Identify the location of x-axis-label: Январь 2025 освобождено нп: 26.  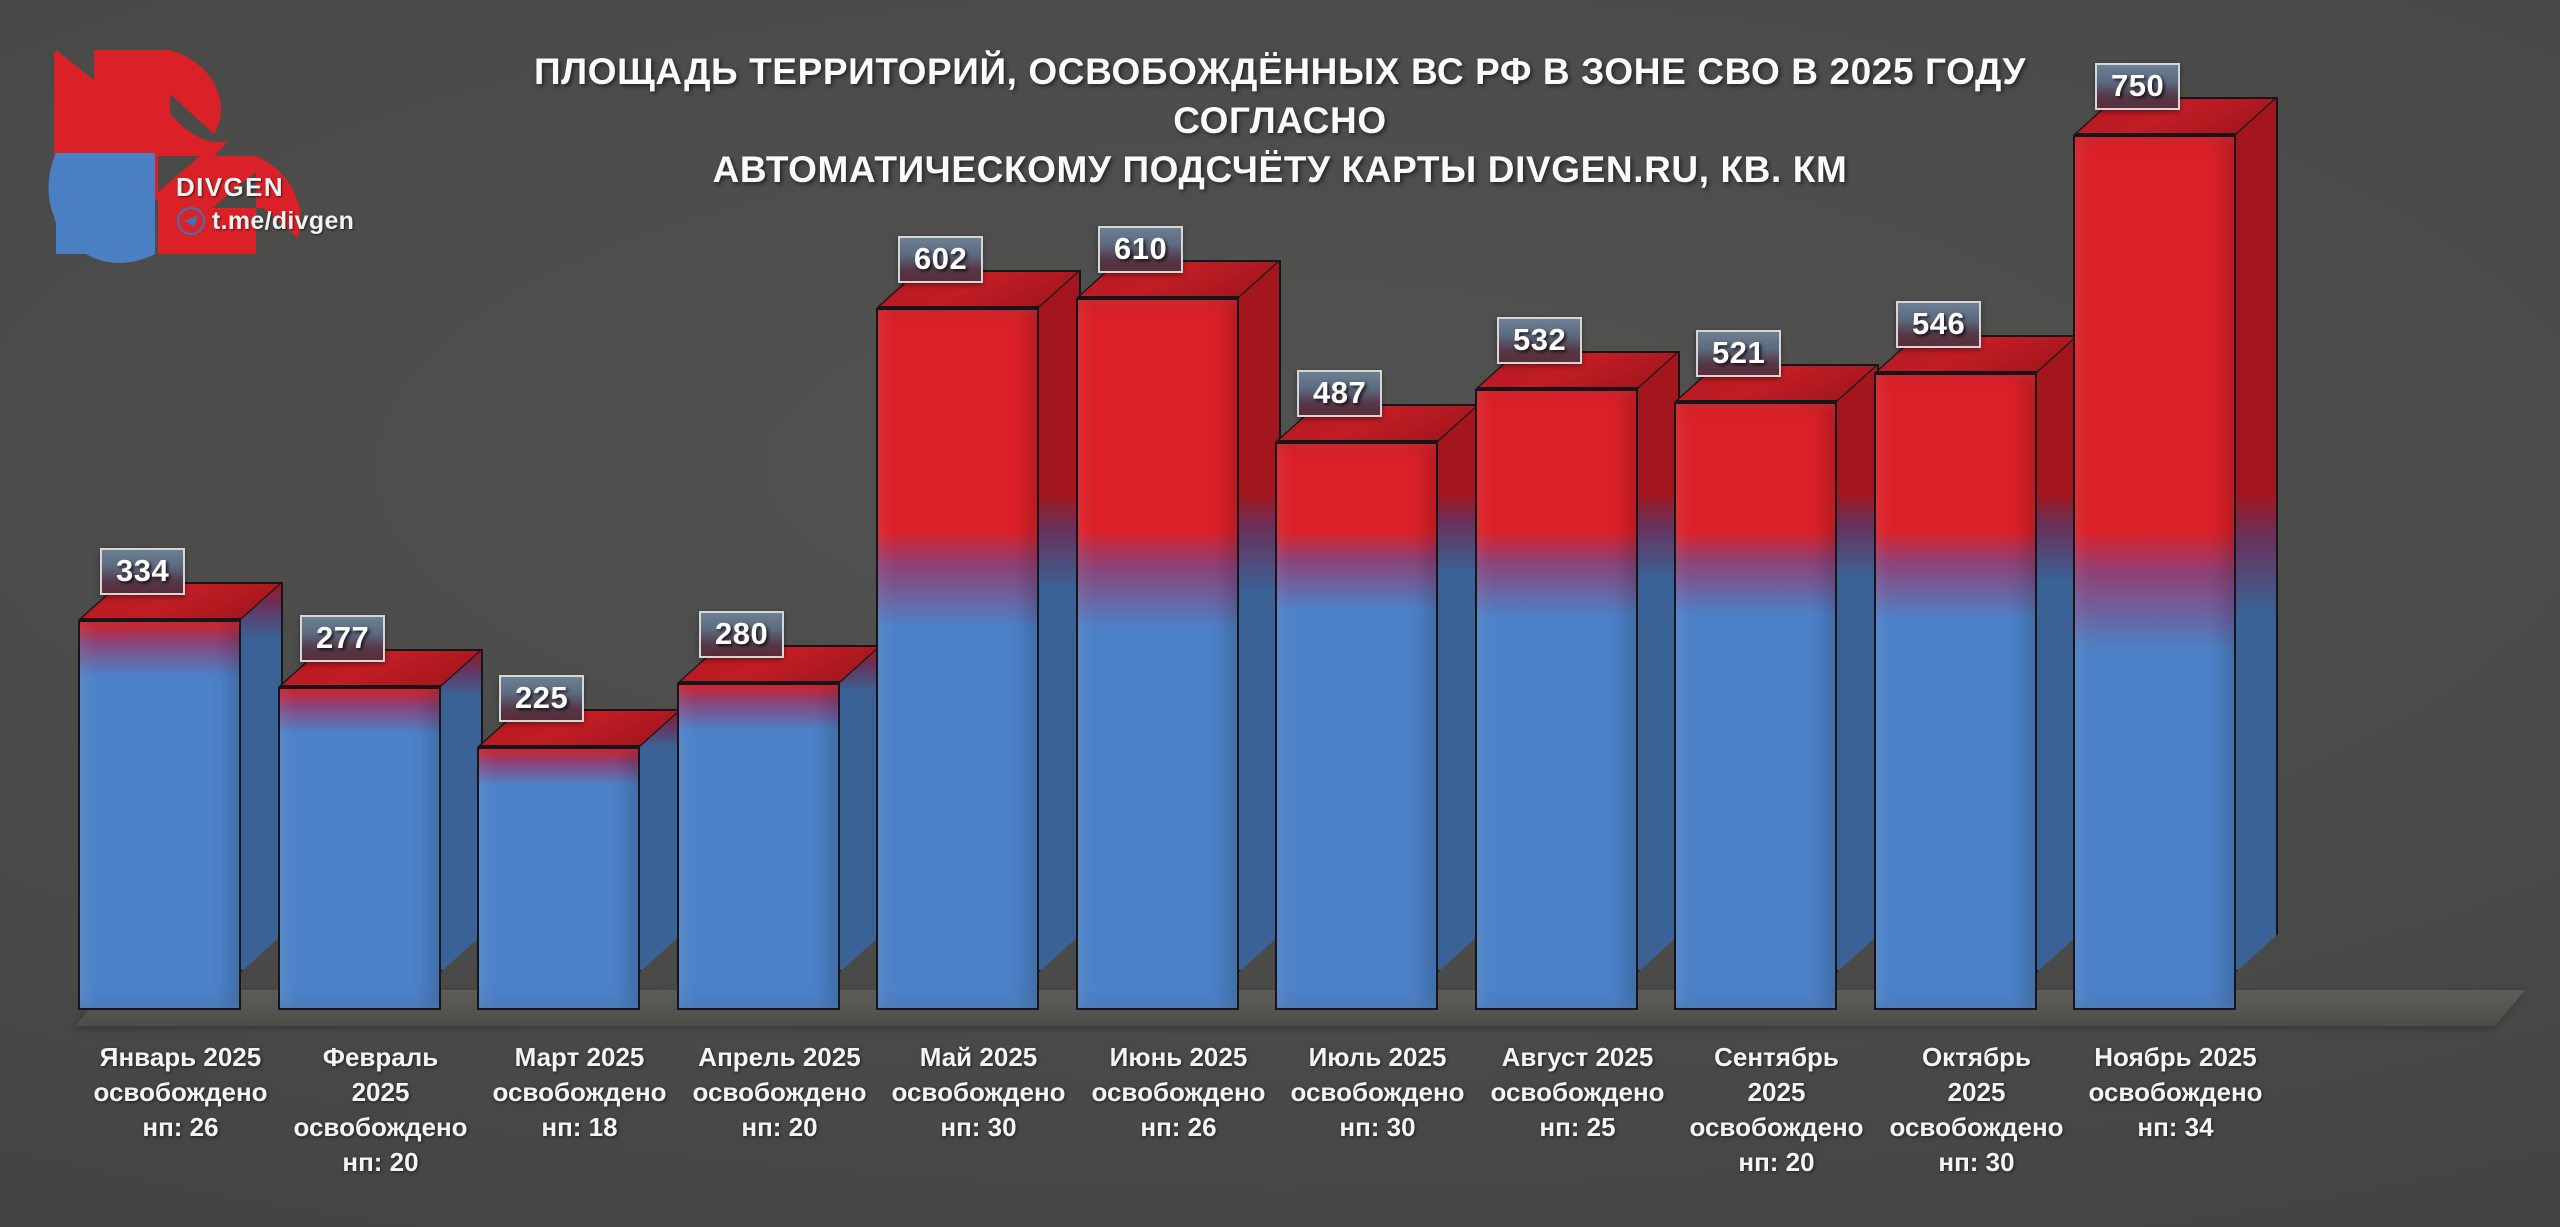
(180, 1092).